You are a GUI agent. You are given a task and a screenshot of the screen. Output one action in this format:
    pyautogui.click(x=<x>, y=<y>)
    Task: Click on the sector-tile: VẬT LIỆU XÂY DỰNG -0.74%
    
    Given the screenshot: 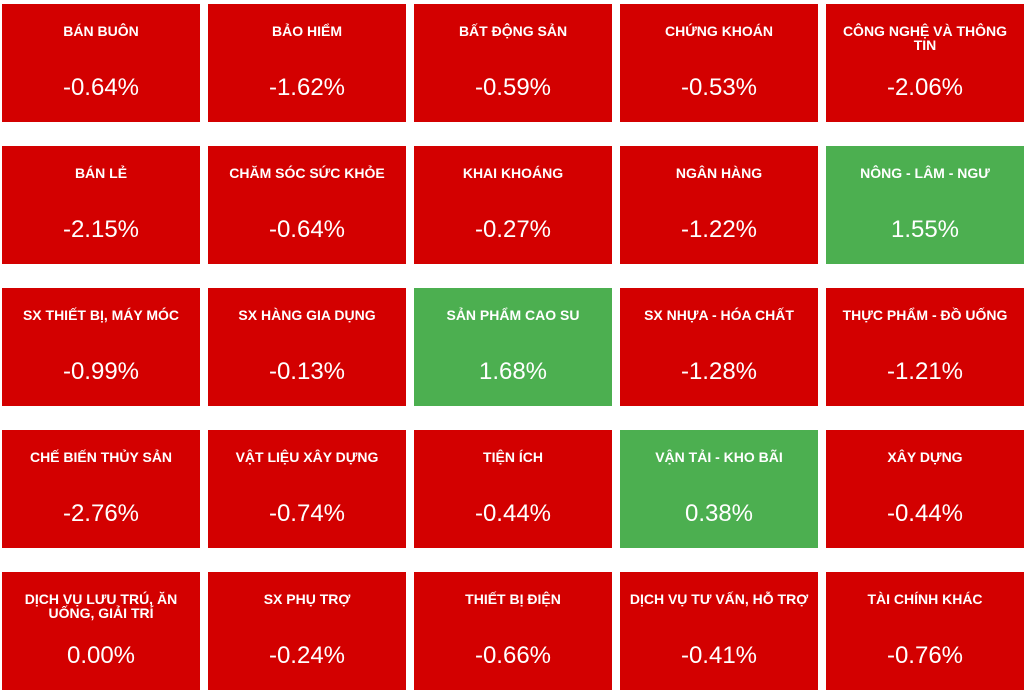 What is the action you would take?
    pyautogui.click(x=307, y=489)
    